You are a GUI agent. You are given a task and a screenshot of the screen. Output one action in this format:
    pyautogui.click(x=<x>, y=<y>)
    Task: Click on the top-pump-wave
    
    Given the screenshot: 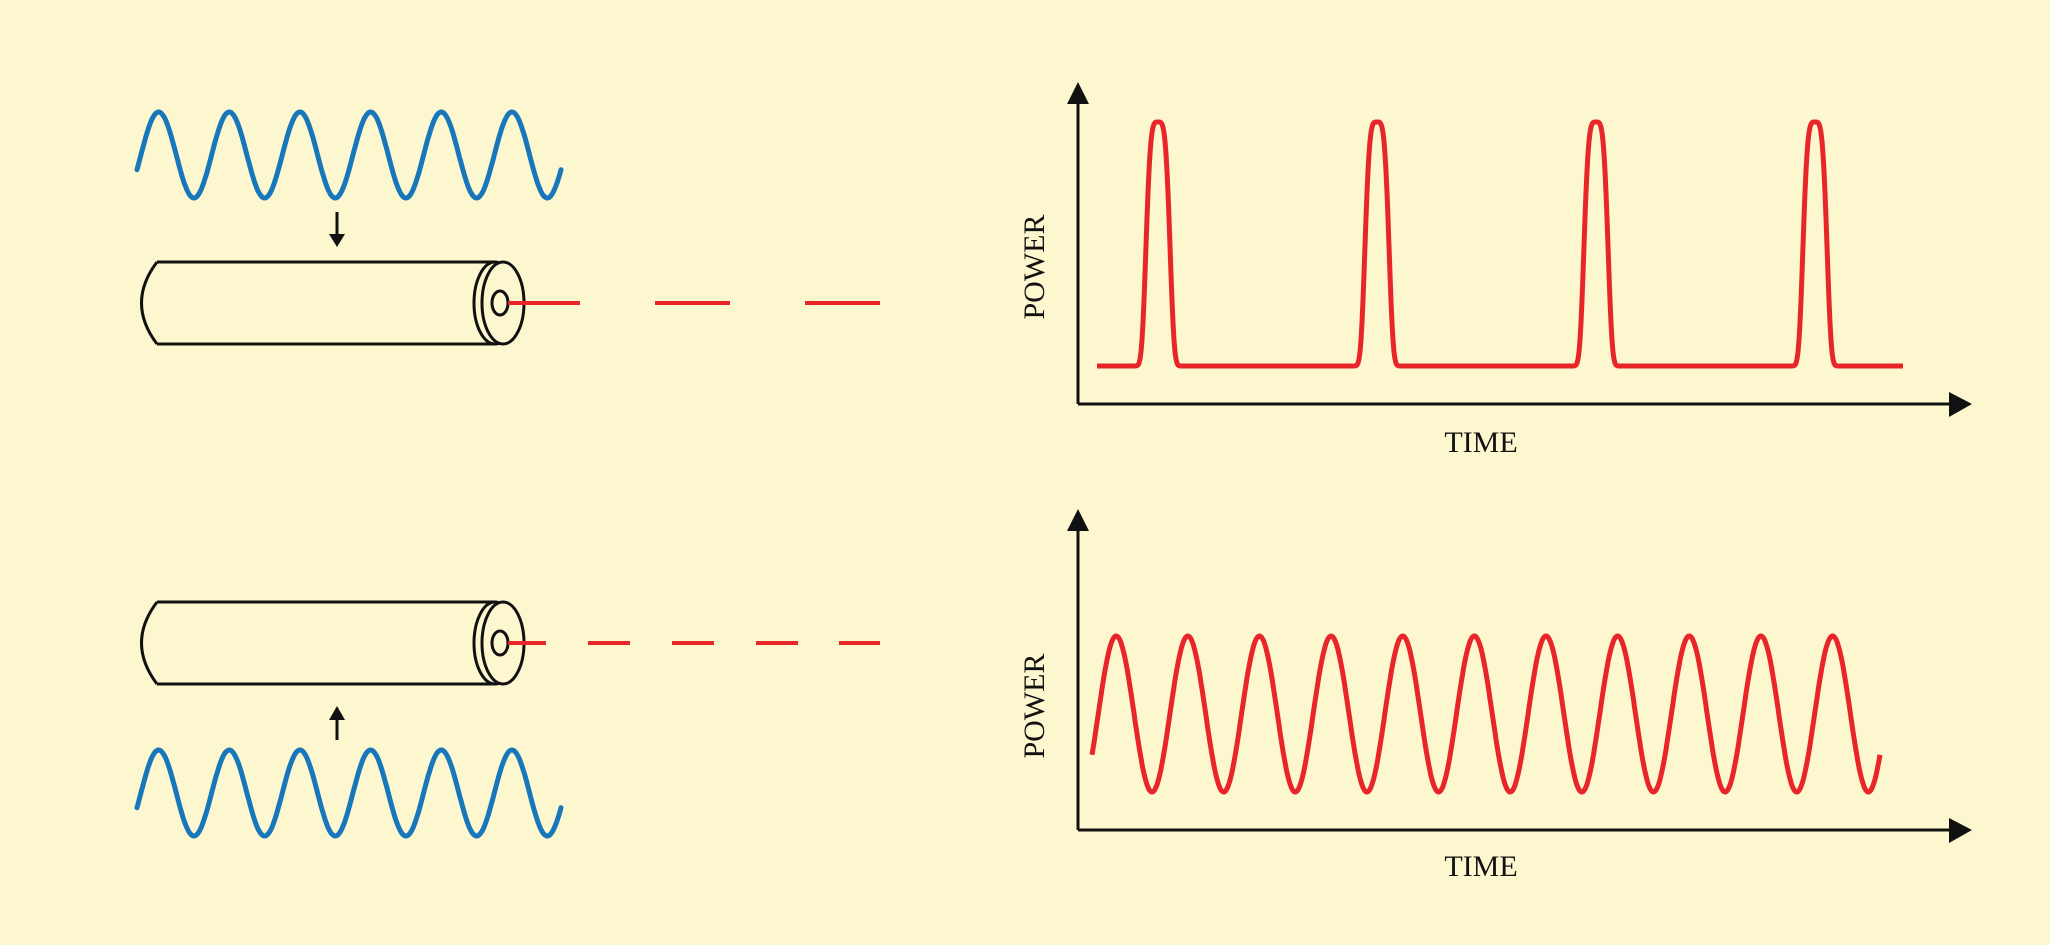 What is the action you would take?
    pyautogui.click(x=349, y=155)
    